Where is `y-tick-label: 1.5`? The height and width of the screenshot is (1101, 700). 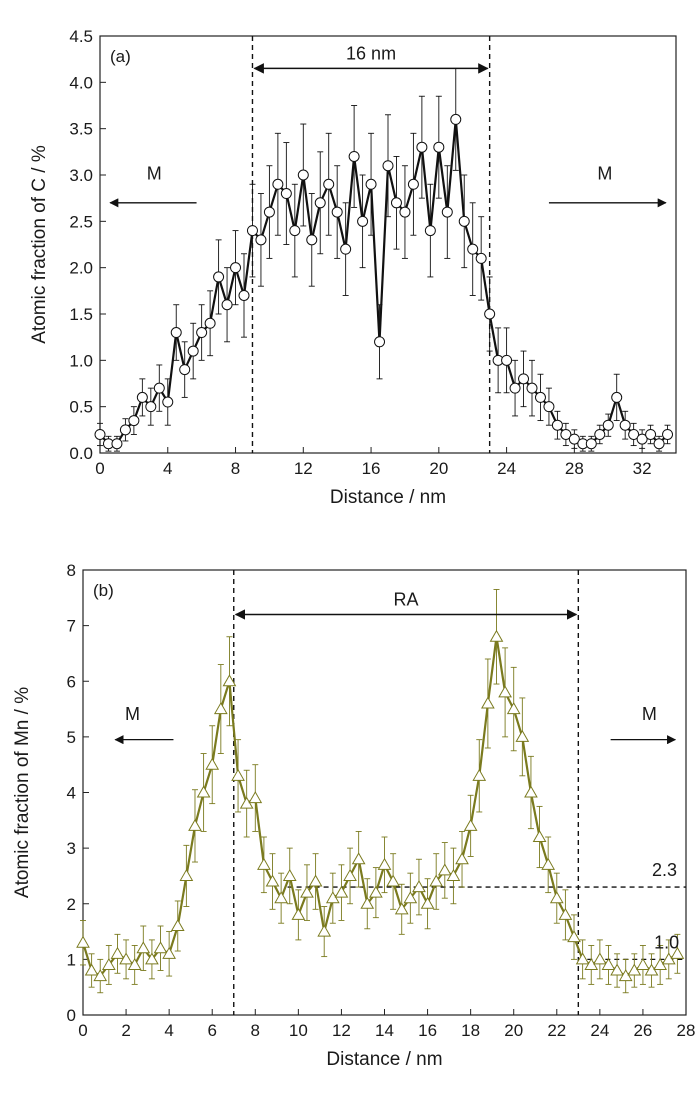 y-tick-label: 1.5 is located at coordinates (81, 314).